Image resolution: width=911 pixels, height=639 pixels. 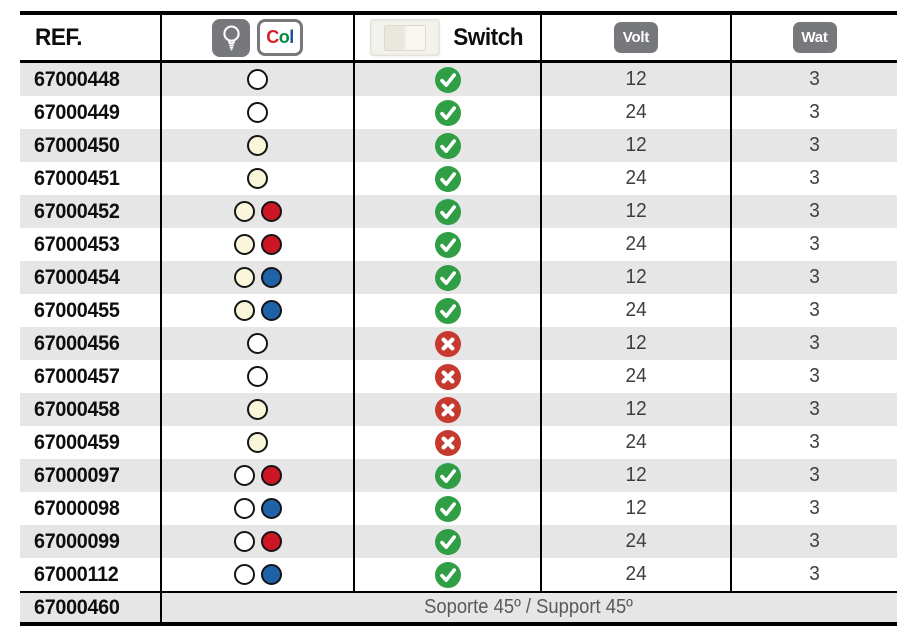 What do you see at coordinates (90, 508) in the screenshot?
I see `ref-cell: 67000098` at bounding box center [90, 508].